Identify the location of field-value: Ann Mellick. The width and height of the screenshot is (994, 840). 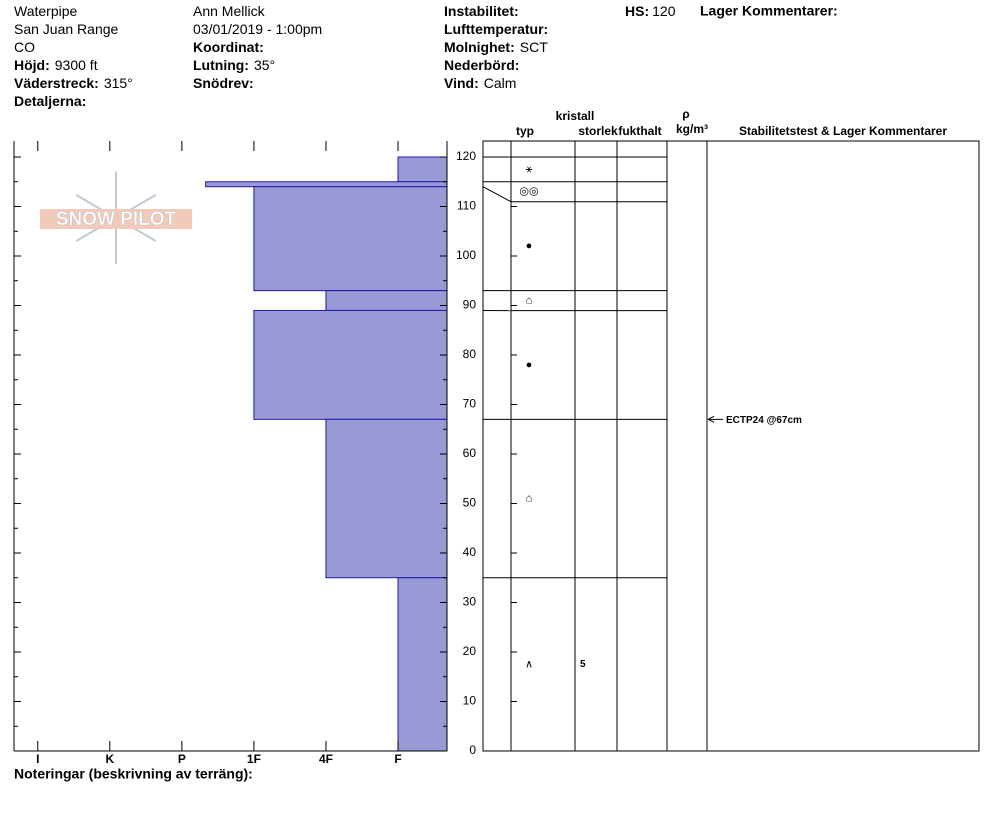
(229, 11).